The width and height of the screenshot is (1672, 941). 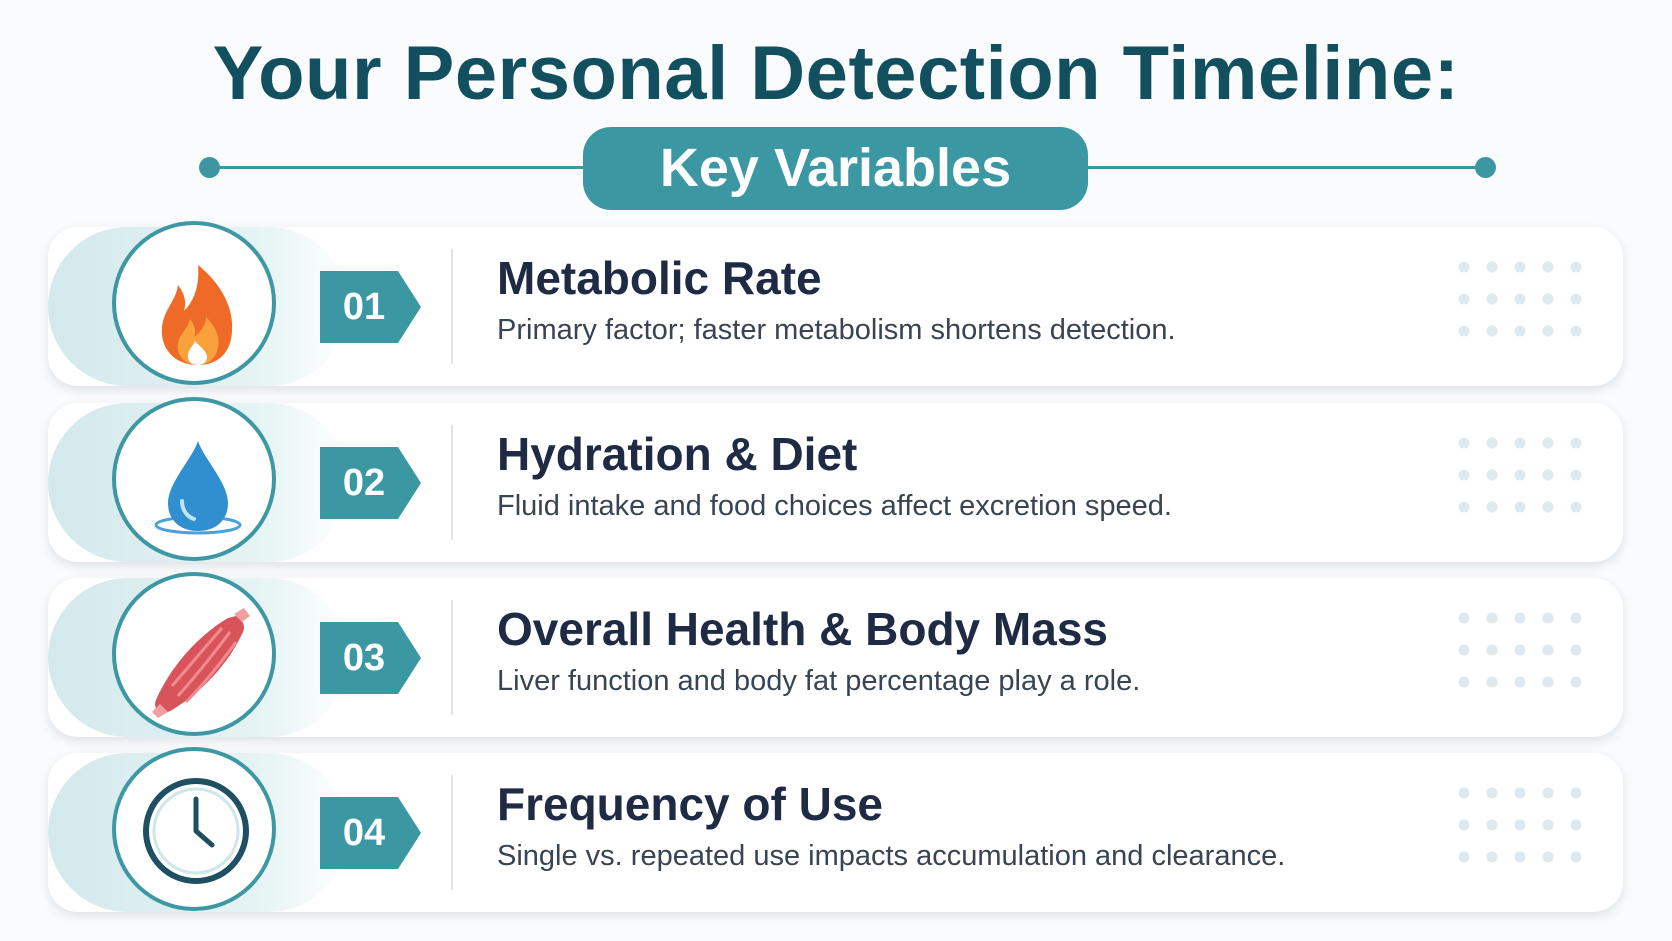 I want to click on number-badge: 01, so click(x=370, y=307).